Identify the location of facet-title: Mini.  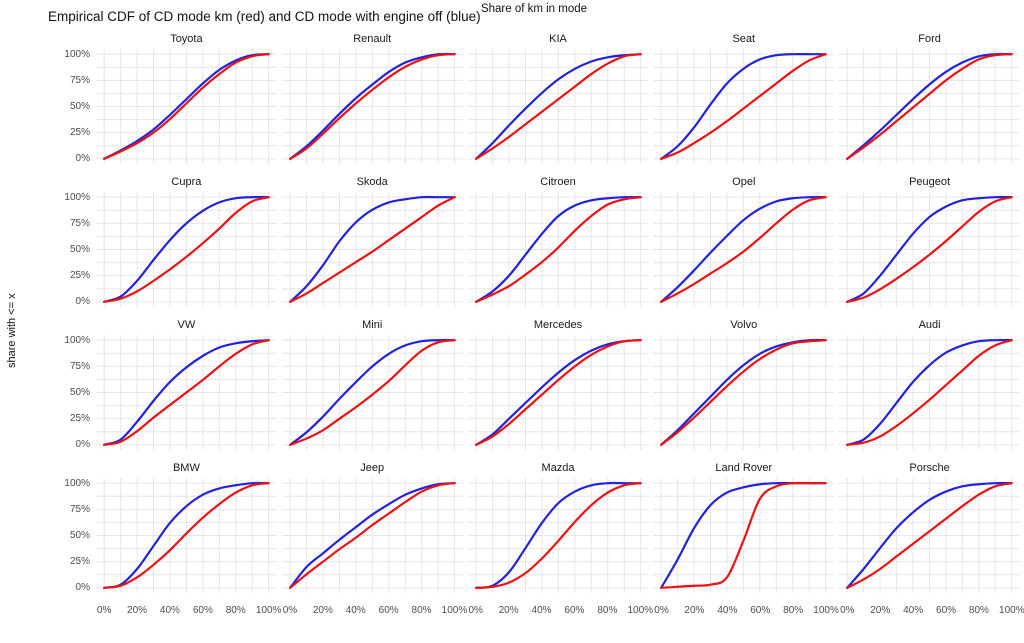
(372, 325).